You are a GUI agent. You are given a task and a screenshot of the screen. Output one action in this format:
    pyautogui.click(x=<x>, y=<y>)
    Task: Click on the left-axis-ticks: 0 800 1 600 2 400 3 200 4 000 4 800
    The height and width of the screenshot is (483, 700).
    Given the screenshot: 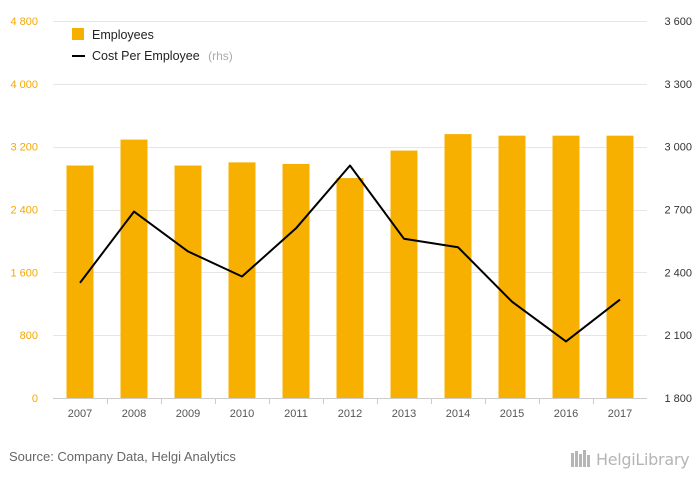 What is the action you would take?
    pyautogui.click(x=24, y=210)
    